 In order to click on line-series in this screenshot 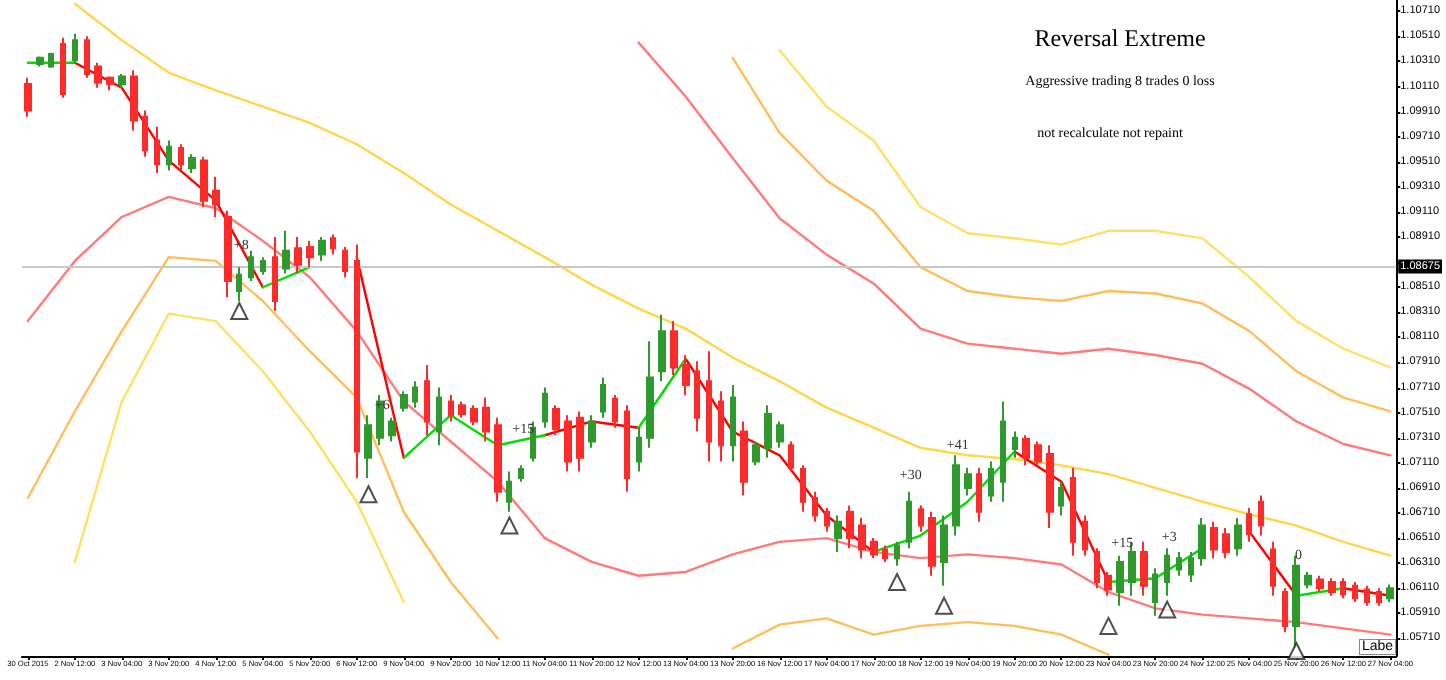, I will do `click(239, 458)`.